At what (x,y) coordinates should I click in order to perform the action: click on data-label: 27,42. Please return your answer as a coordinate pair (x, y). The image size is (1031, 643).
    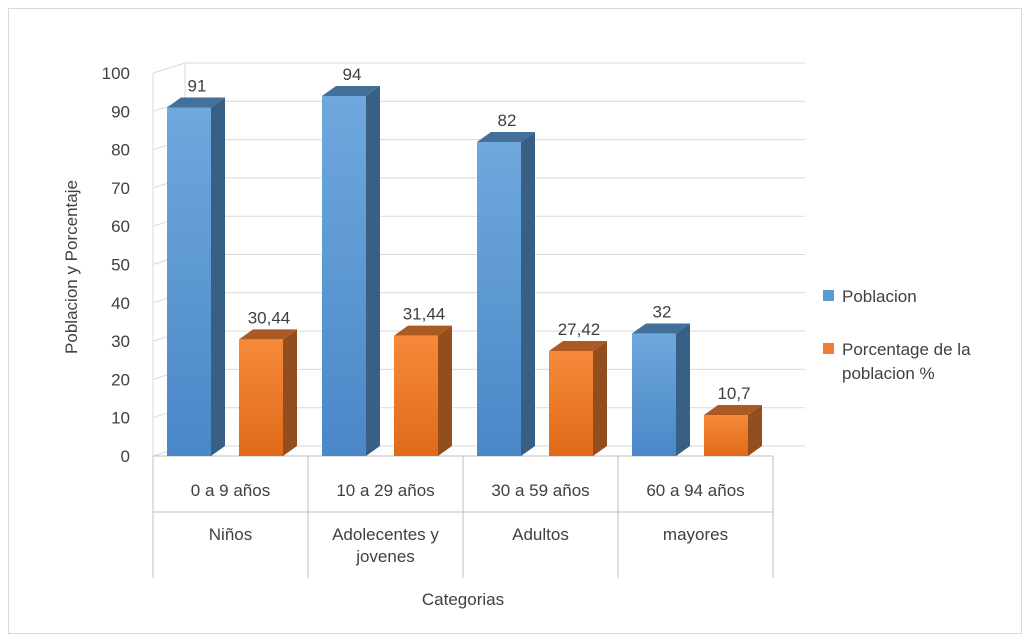
    Looking at the image, I should click on (579, 329).